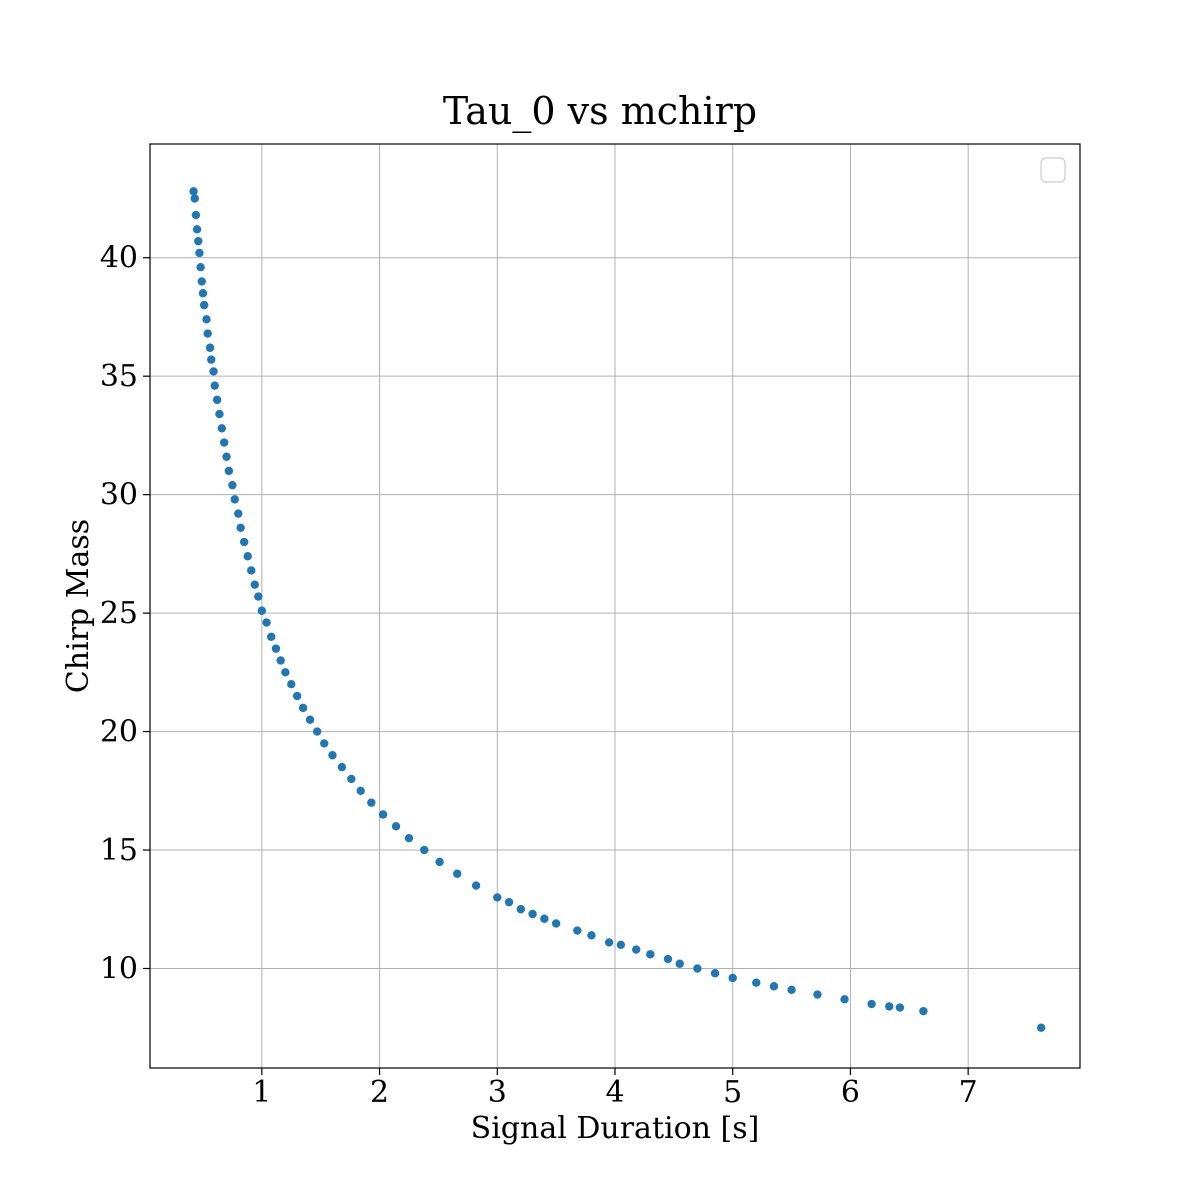  Describe the element at coordinates (968, 1092) in the screenshot. I see `x-tick-label: 7` at that location.